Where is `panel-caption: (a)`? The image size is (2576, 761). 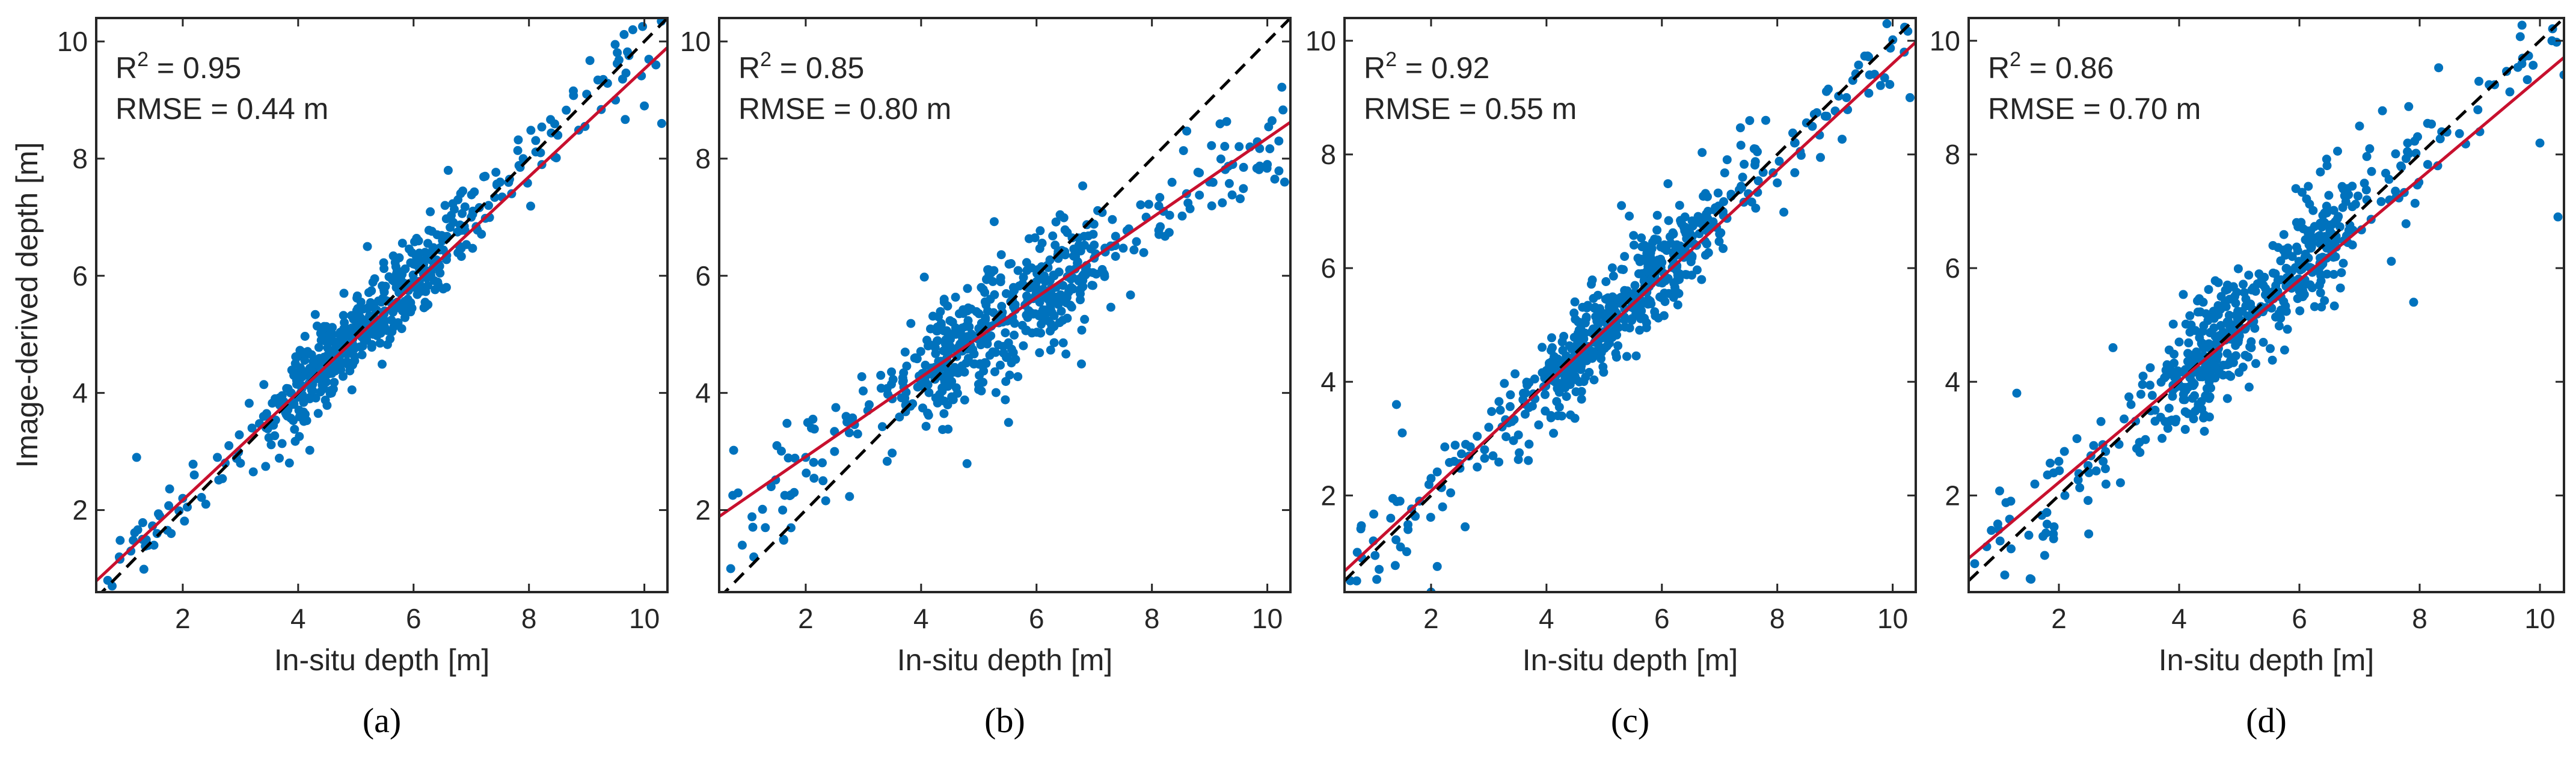
panel-caption: (a) is located at coordinates (382, 720).